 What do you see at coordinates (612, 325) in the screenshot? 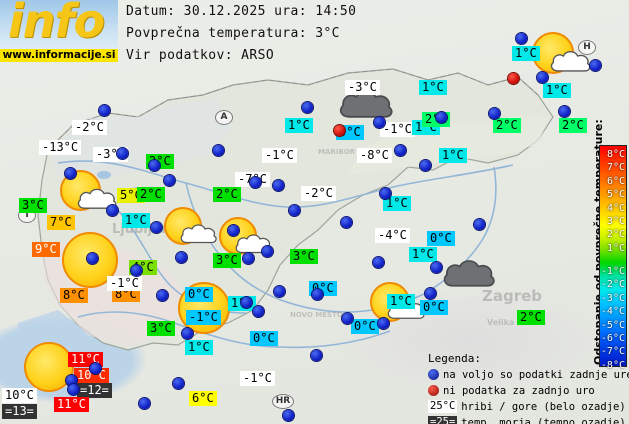
I see `scale-tick: -5°C` at bounding box center [612, 325].